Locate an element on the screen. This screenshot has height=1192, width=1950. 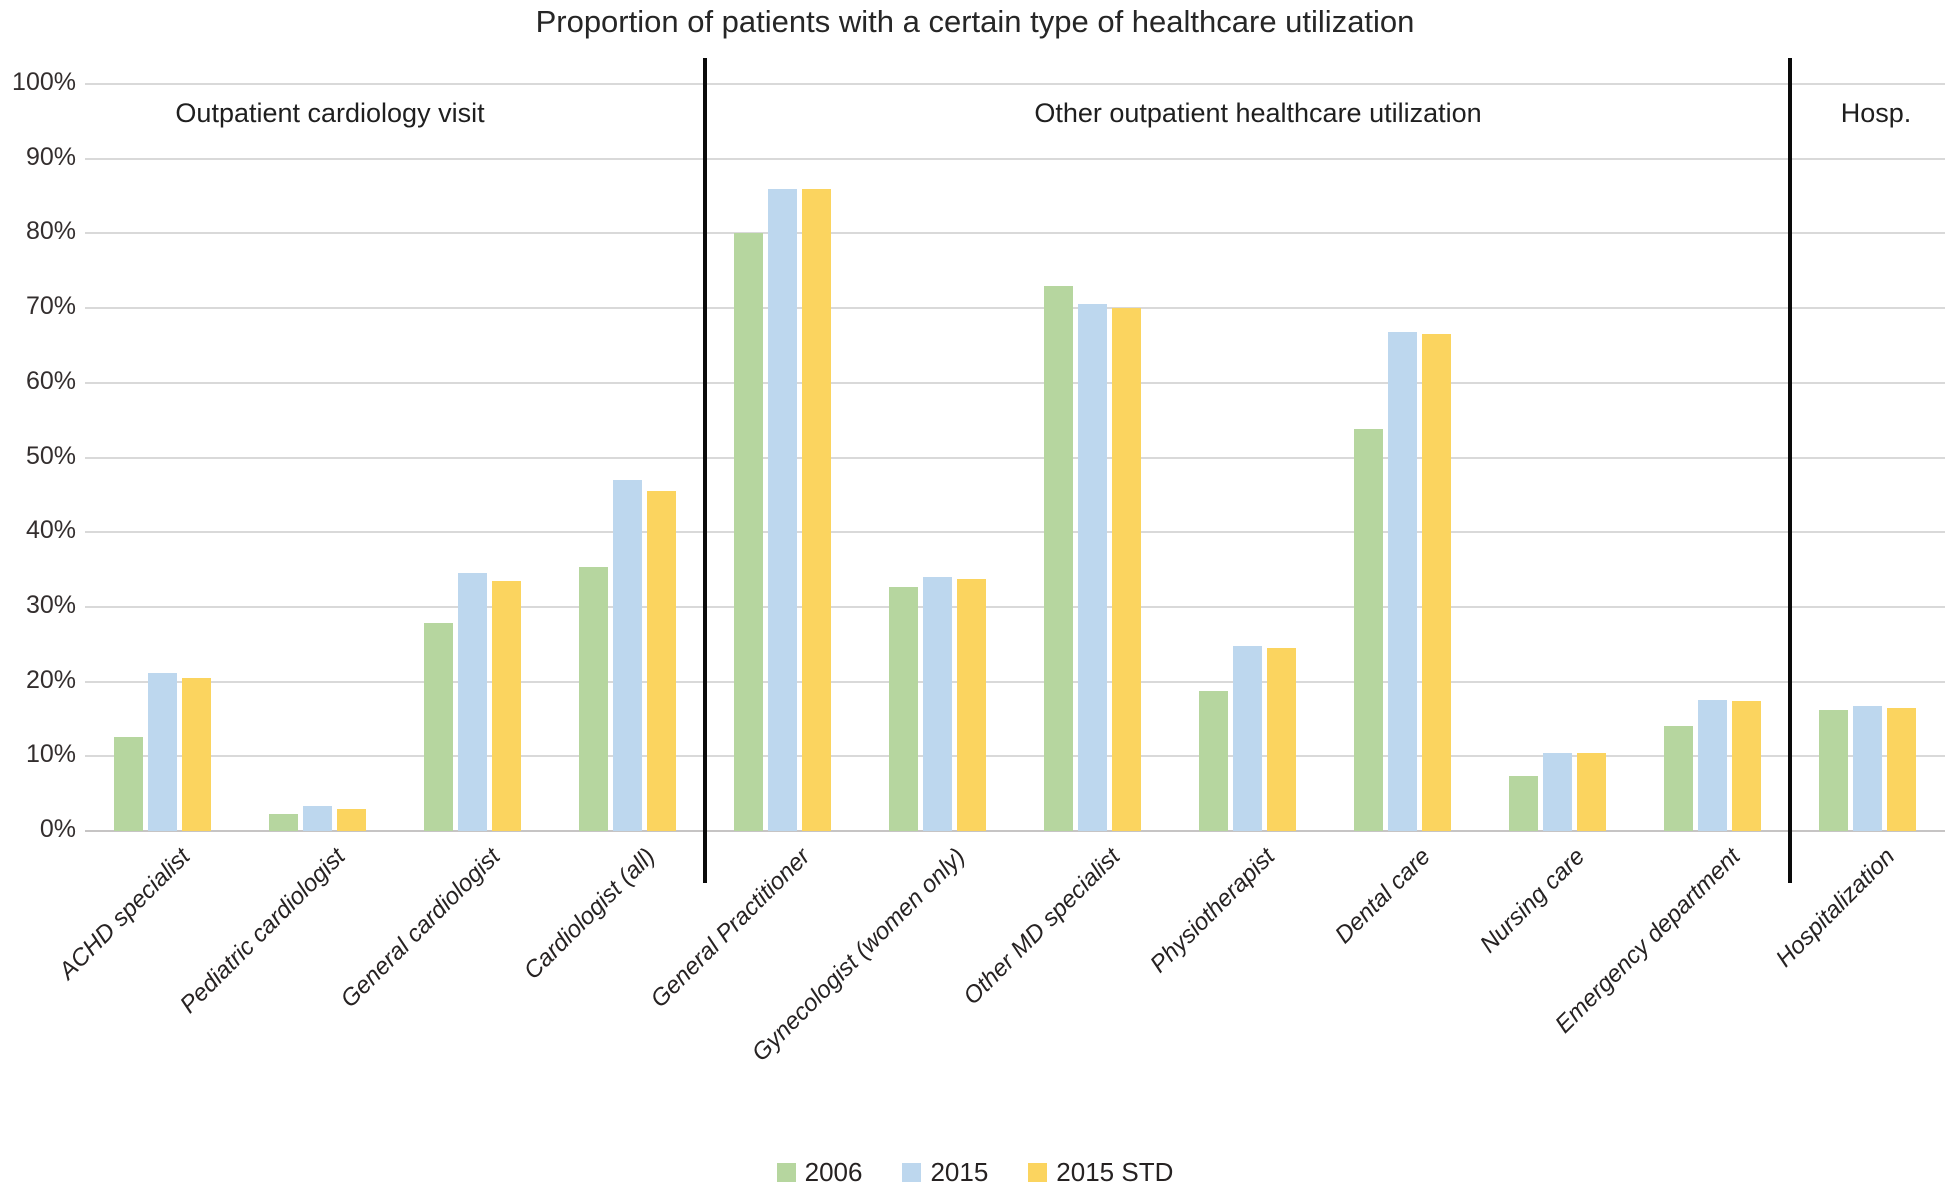
bar-2015-gynecologist-women-only is located at coordinates (937, 704).